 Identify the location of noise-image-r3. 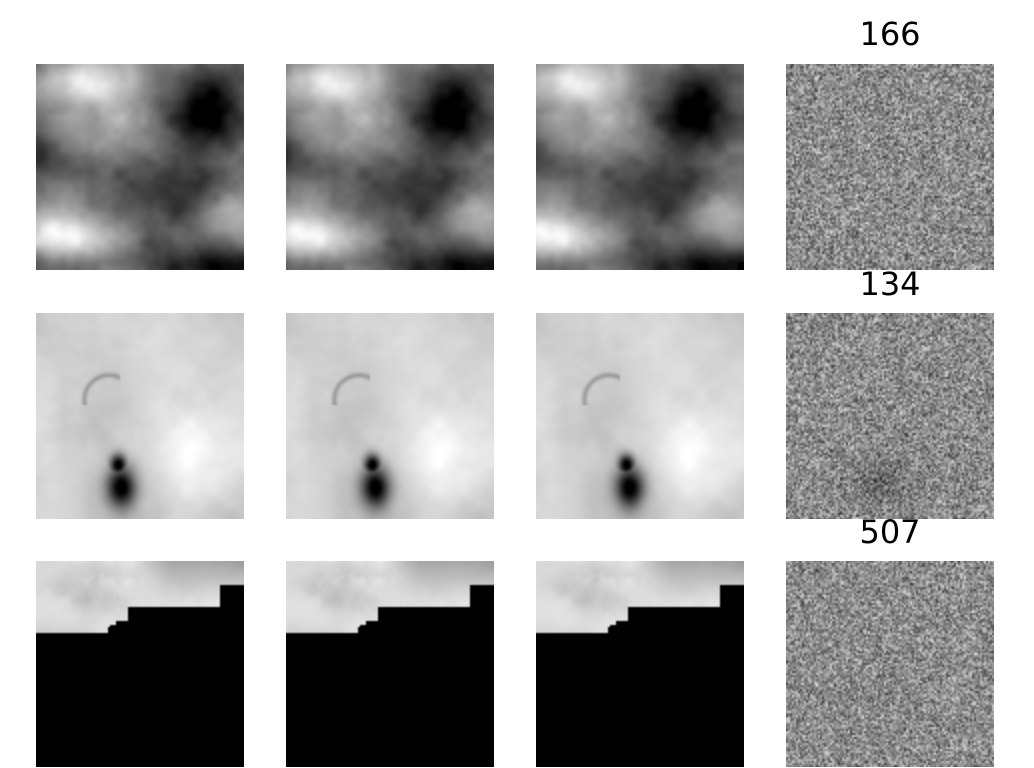
(890, 664).